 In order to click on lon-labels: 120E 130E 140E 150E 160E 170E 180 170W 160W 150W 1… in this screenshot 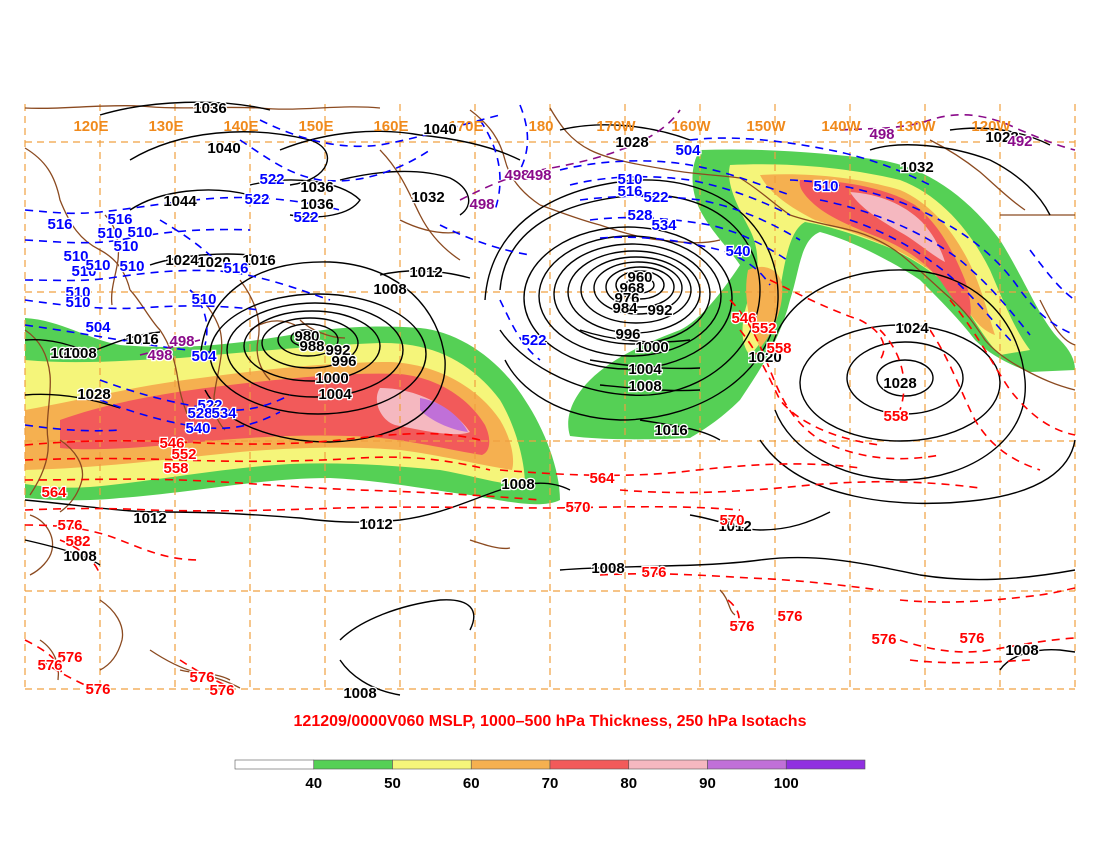, I will do `click(542, 126)`.